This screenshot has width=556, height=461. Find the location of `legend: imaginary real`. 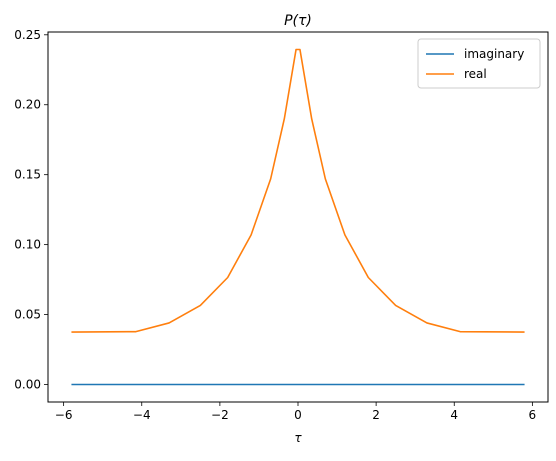

legend: imaginary real is located at coordinates (479, 63).